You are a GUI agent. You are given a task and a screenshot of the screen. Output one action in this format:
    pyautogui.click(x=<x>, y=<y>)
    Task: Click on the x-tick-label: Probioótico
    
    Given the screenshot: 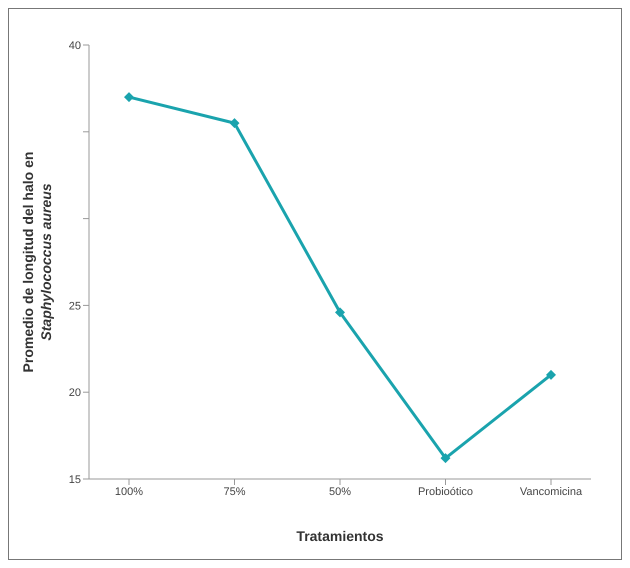 What is the action you would take?
    pyautogui.click(x=446, y=492)
    